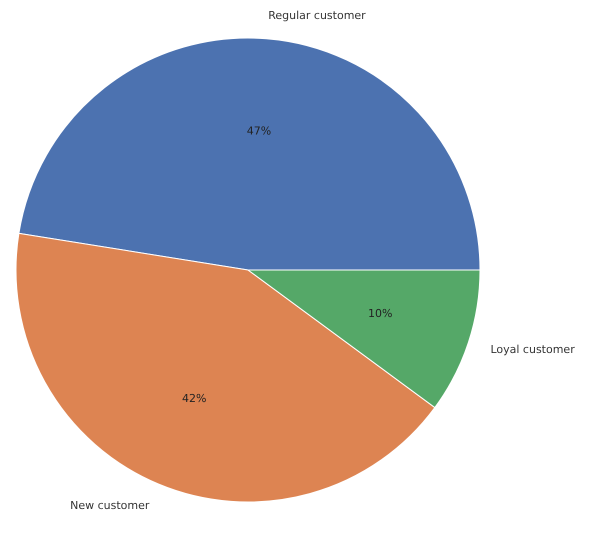 Image resolution: width=606 pixels, height=533 pixels. I want to click on slice-label: New customer, so click(110, 505).